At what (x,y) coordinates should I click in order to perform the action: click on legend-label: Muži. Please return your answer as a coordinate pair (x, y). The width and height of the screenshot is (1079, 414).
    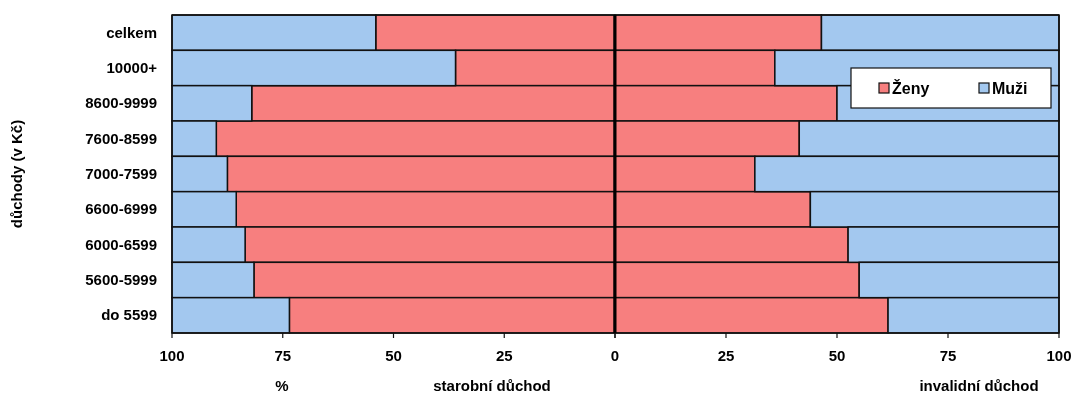
    Looking at the image, I should click on (1010, 88).